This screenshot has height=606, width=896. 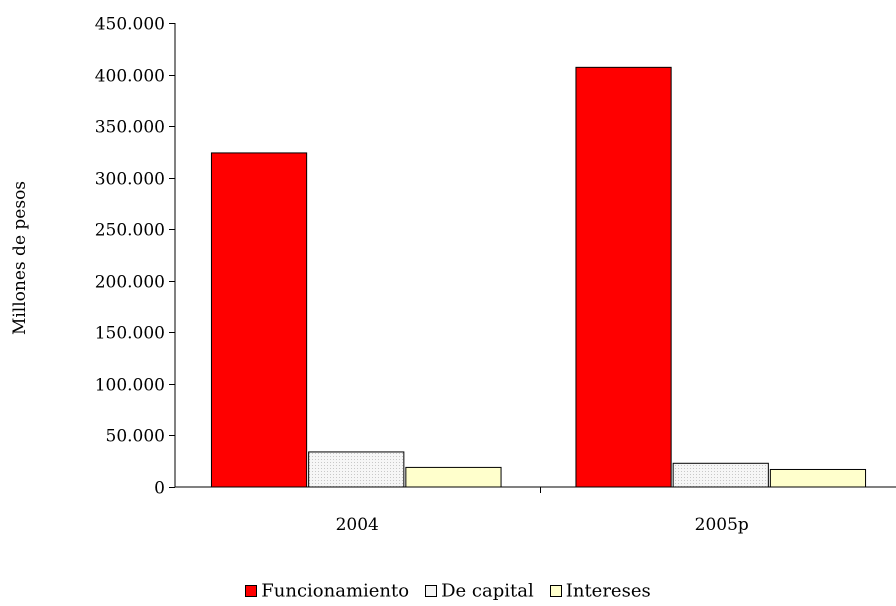 What do you see at coordinates (722, 525) in the screenshot?
I see `x-tick-label: 2005p` at bounding box center [722, 525].